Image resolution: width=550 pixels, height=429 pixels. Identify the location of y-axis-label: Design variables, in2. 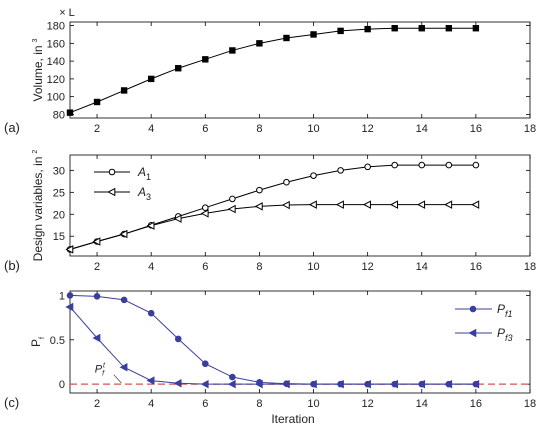
(38, 206).